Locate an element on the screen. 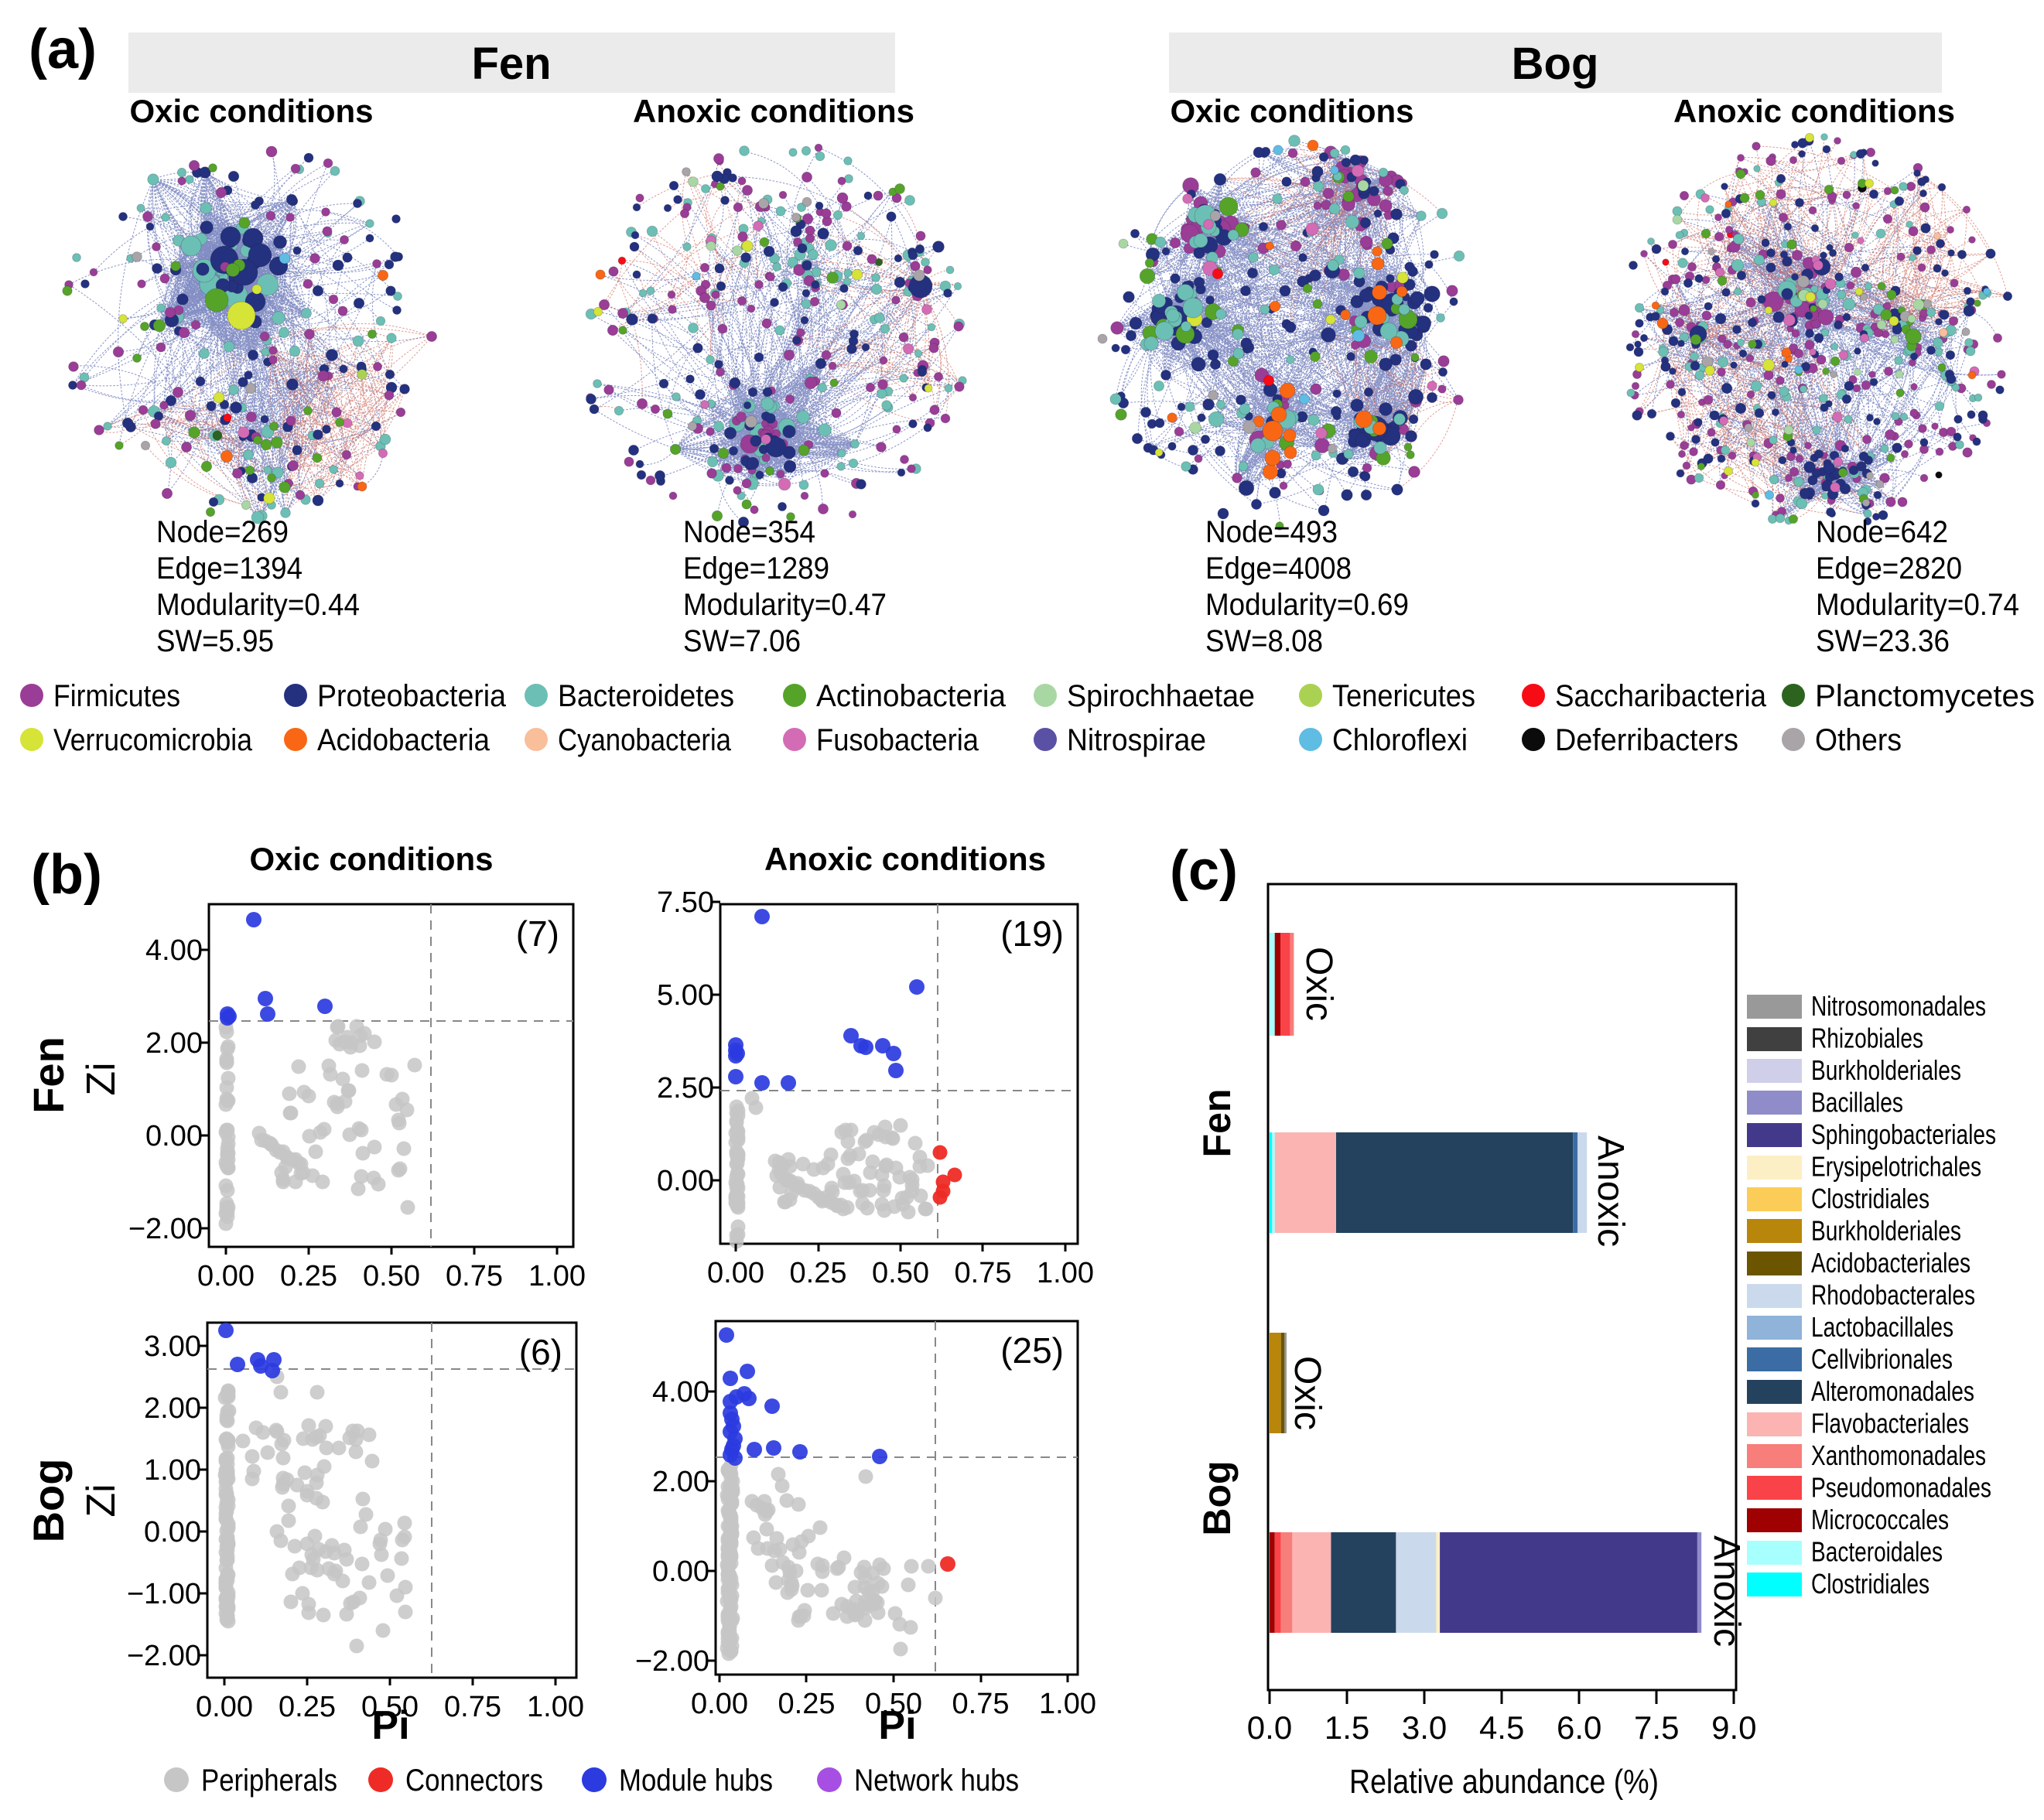 The image size is (2044, 1820). svg-text: SW=8.08 is located at coordinates (1264, 641).